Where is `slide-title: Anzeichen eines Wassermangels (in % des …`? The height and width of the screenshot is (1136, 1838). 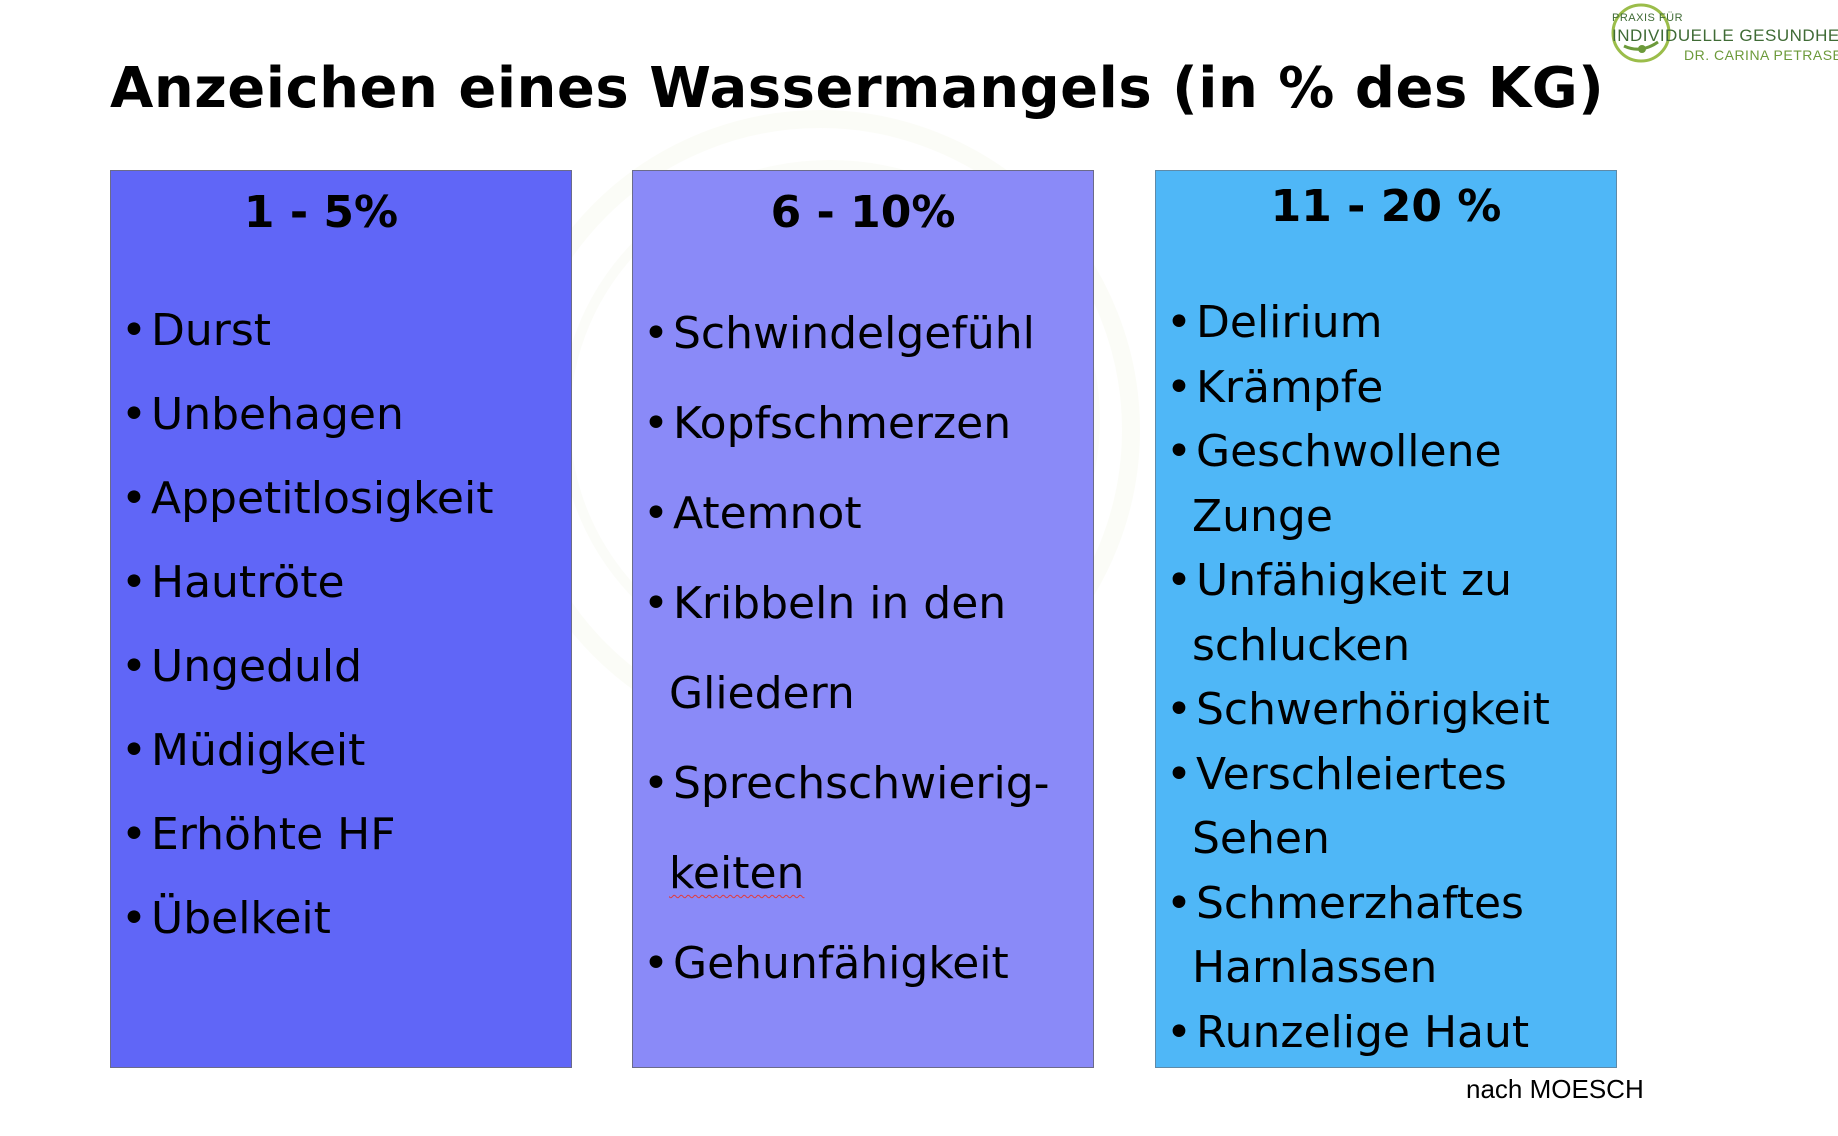 slide-title: Anzeichen eines Wassermangels (in % des … is located at coordinates (857, 88).